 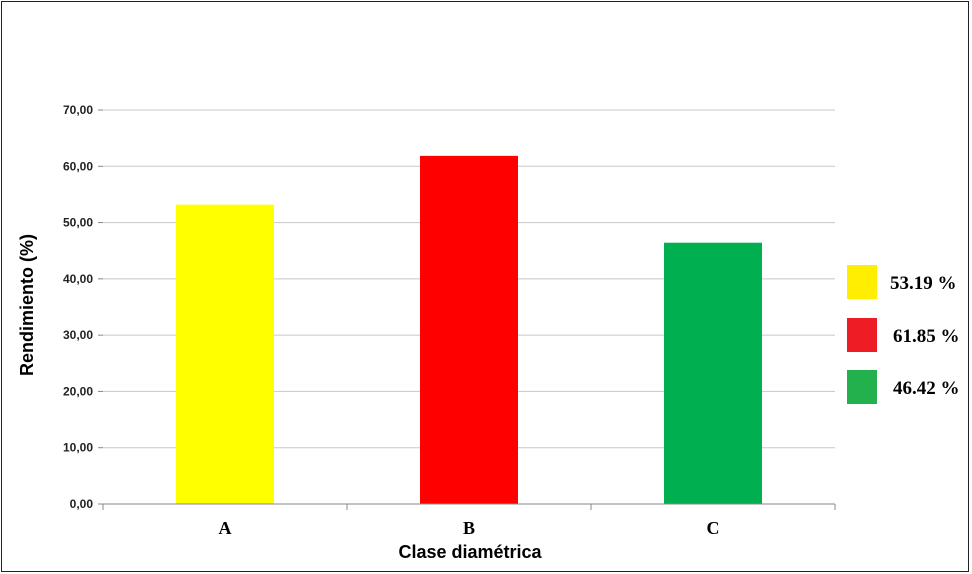 I want to click on legend: 53.19 % 61.85 % 46.42 %, so click(x=903, y=334).